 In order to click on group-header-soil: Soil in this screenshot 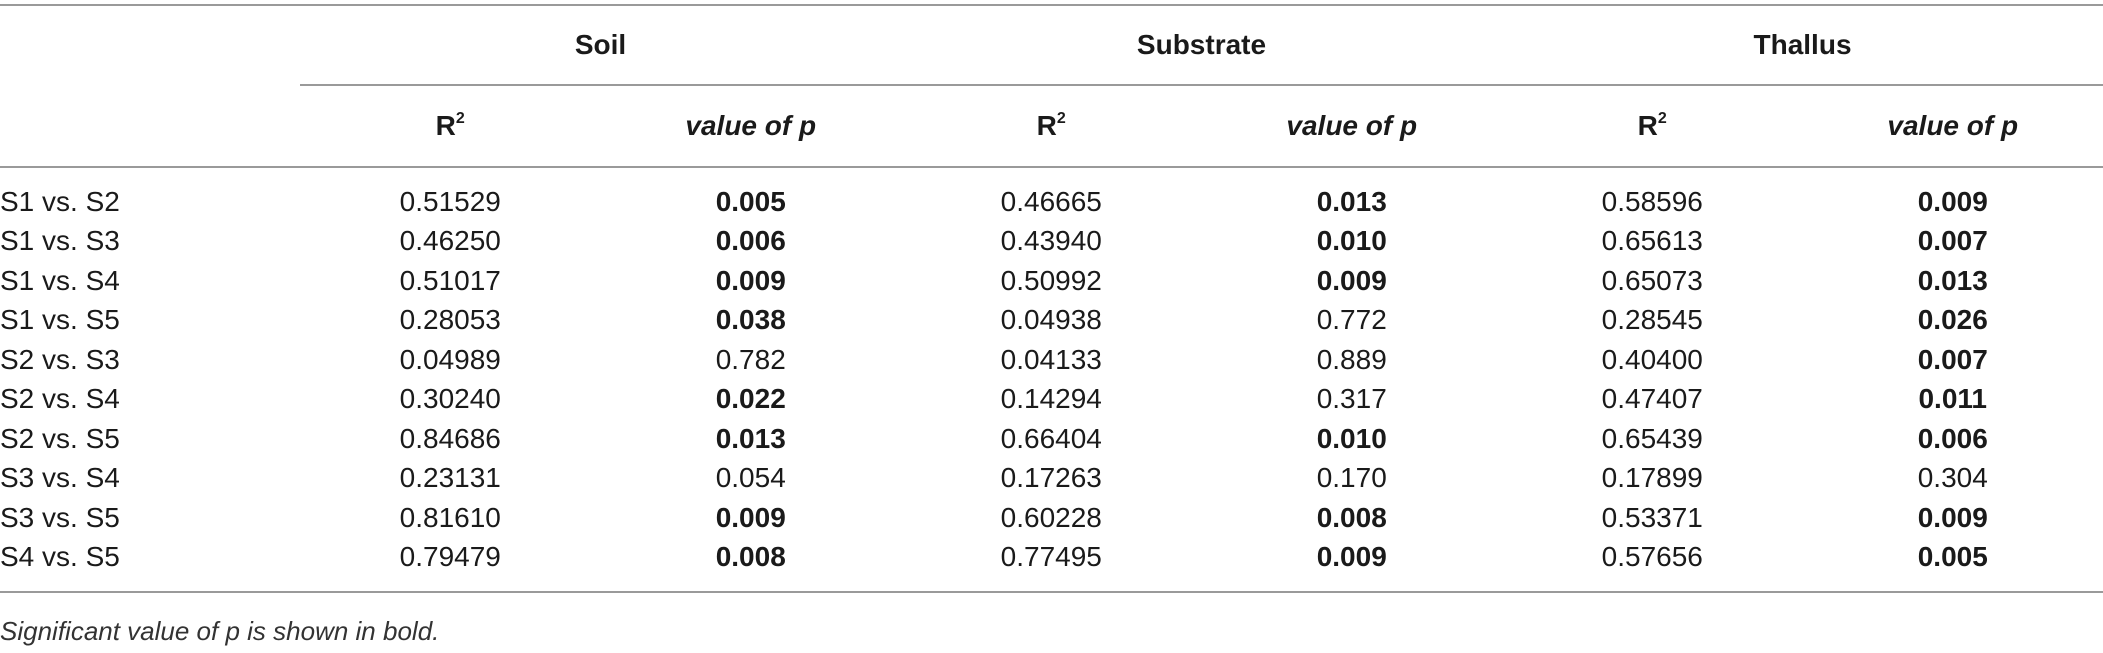, I will do `click(600, 45)`.